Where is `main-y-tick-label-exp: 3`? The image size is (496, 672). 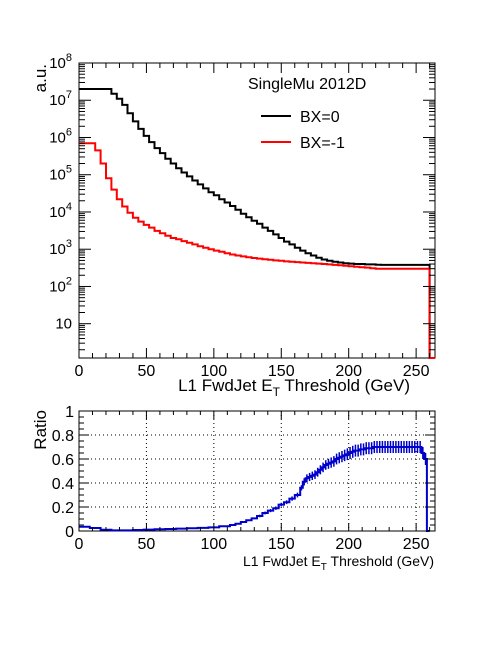
main-y-tick-label-exp: 3 is located at coordinates (69, 244).